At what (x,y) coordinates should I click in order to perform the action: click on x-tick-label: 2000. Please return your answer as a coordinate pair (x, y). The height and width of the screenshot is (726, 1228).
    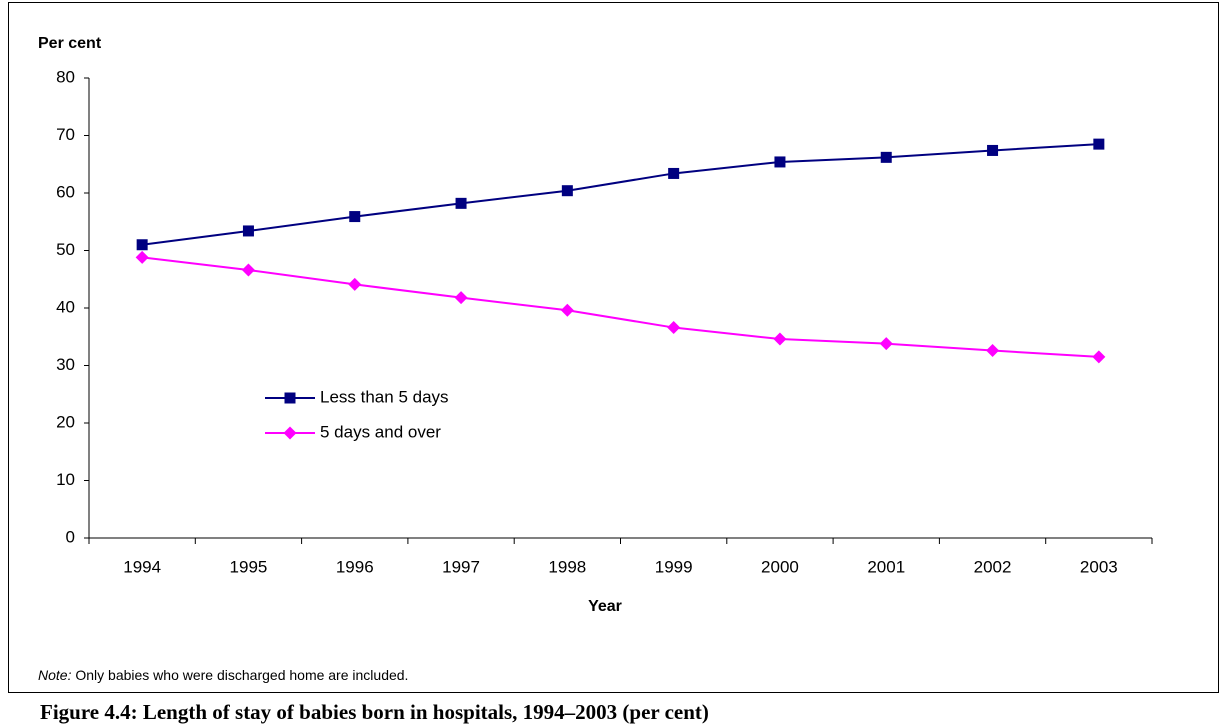
    Looking at the image, I should click on (780, 566).